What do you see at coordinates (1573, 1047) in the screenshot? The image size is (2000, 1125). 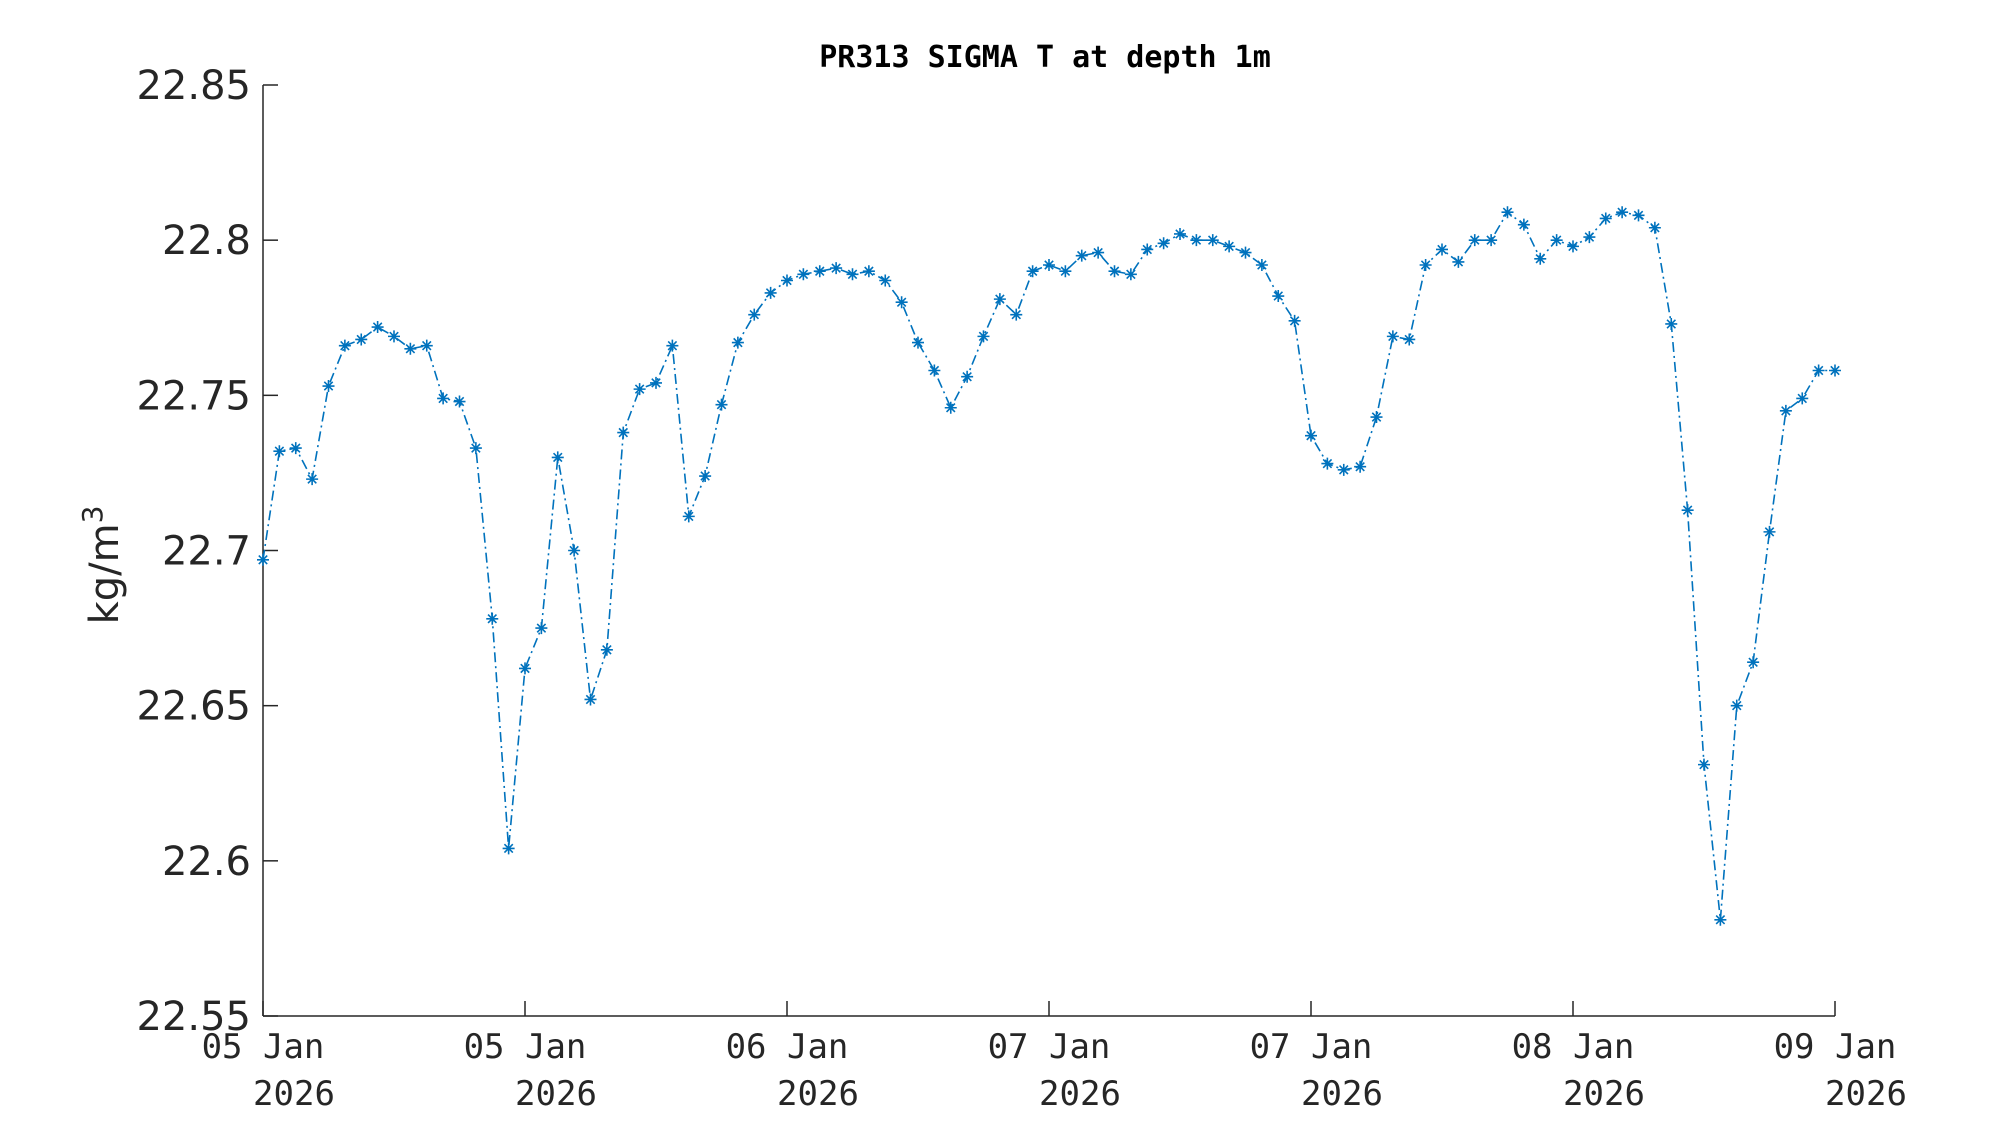 I see `x-tick-label-date: 08 Jan` at bounding box center [1573, 1047].